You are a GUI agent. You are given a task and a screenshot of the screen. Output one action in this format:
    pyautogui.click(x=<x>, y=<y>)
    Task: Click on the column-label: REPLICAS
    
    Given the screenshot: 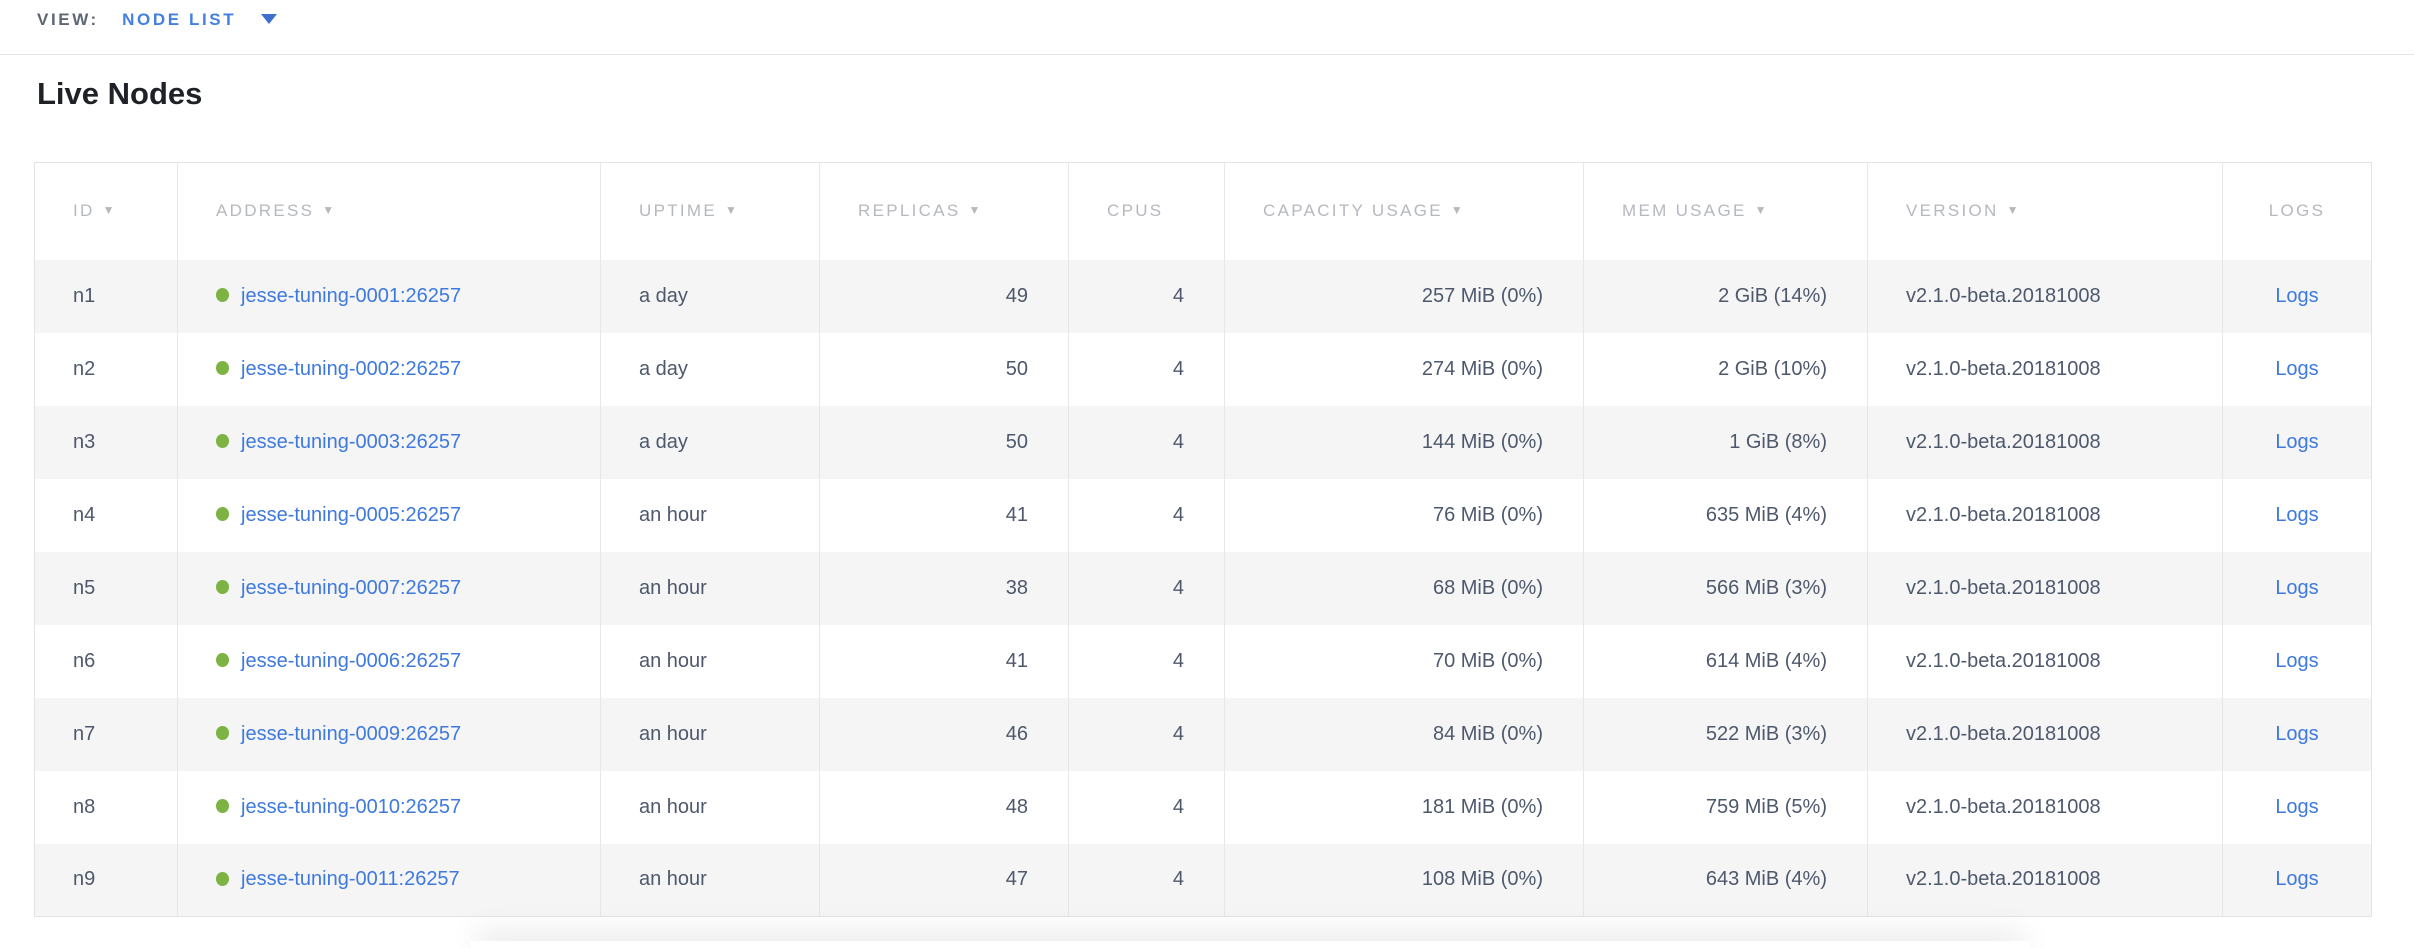 What is the action you would take?
    pyautogui.click(x=909, y=211)
    